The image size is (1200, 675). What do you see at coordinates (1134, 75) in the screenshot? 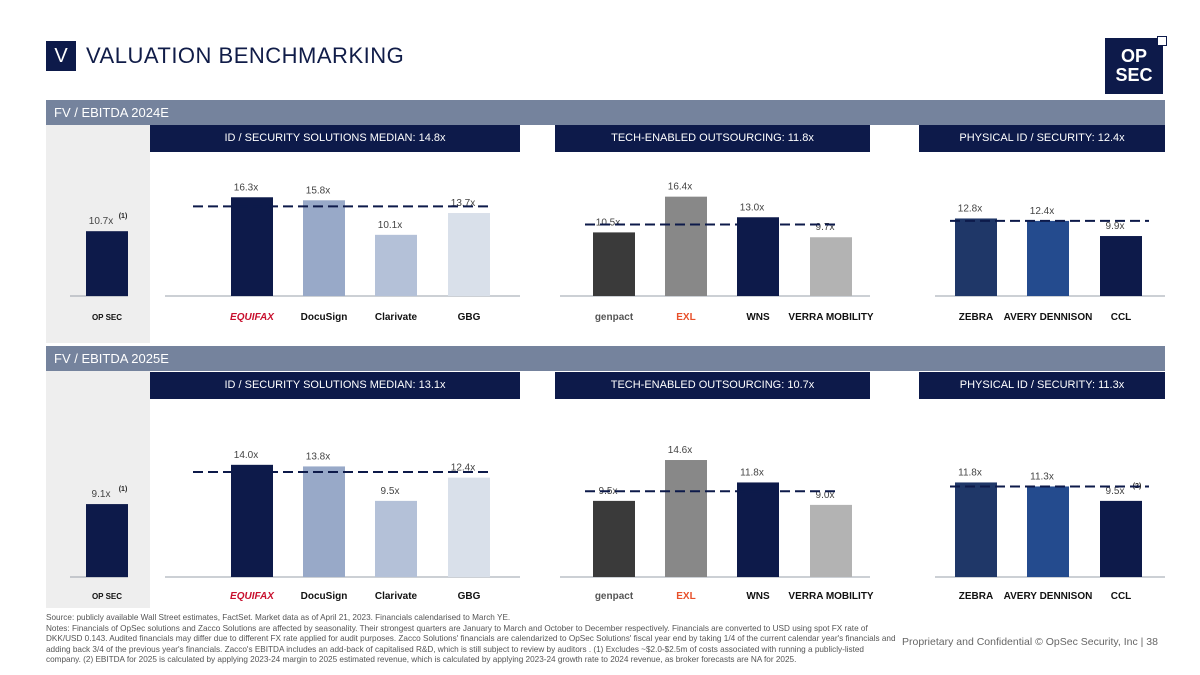
I see `logo-line-2: SEC` at bounding box center [1134, 75].